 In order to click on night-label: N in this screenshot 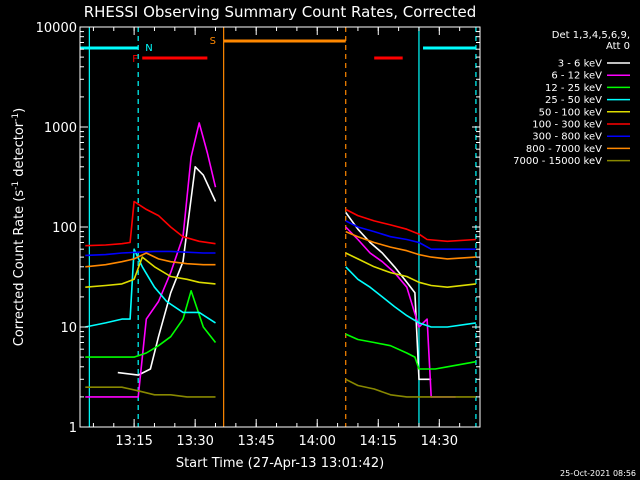, I will do `click(148, 48)`.